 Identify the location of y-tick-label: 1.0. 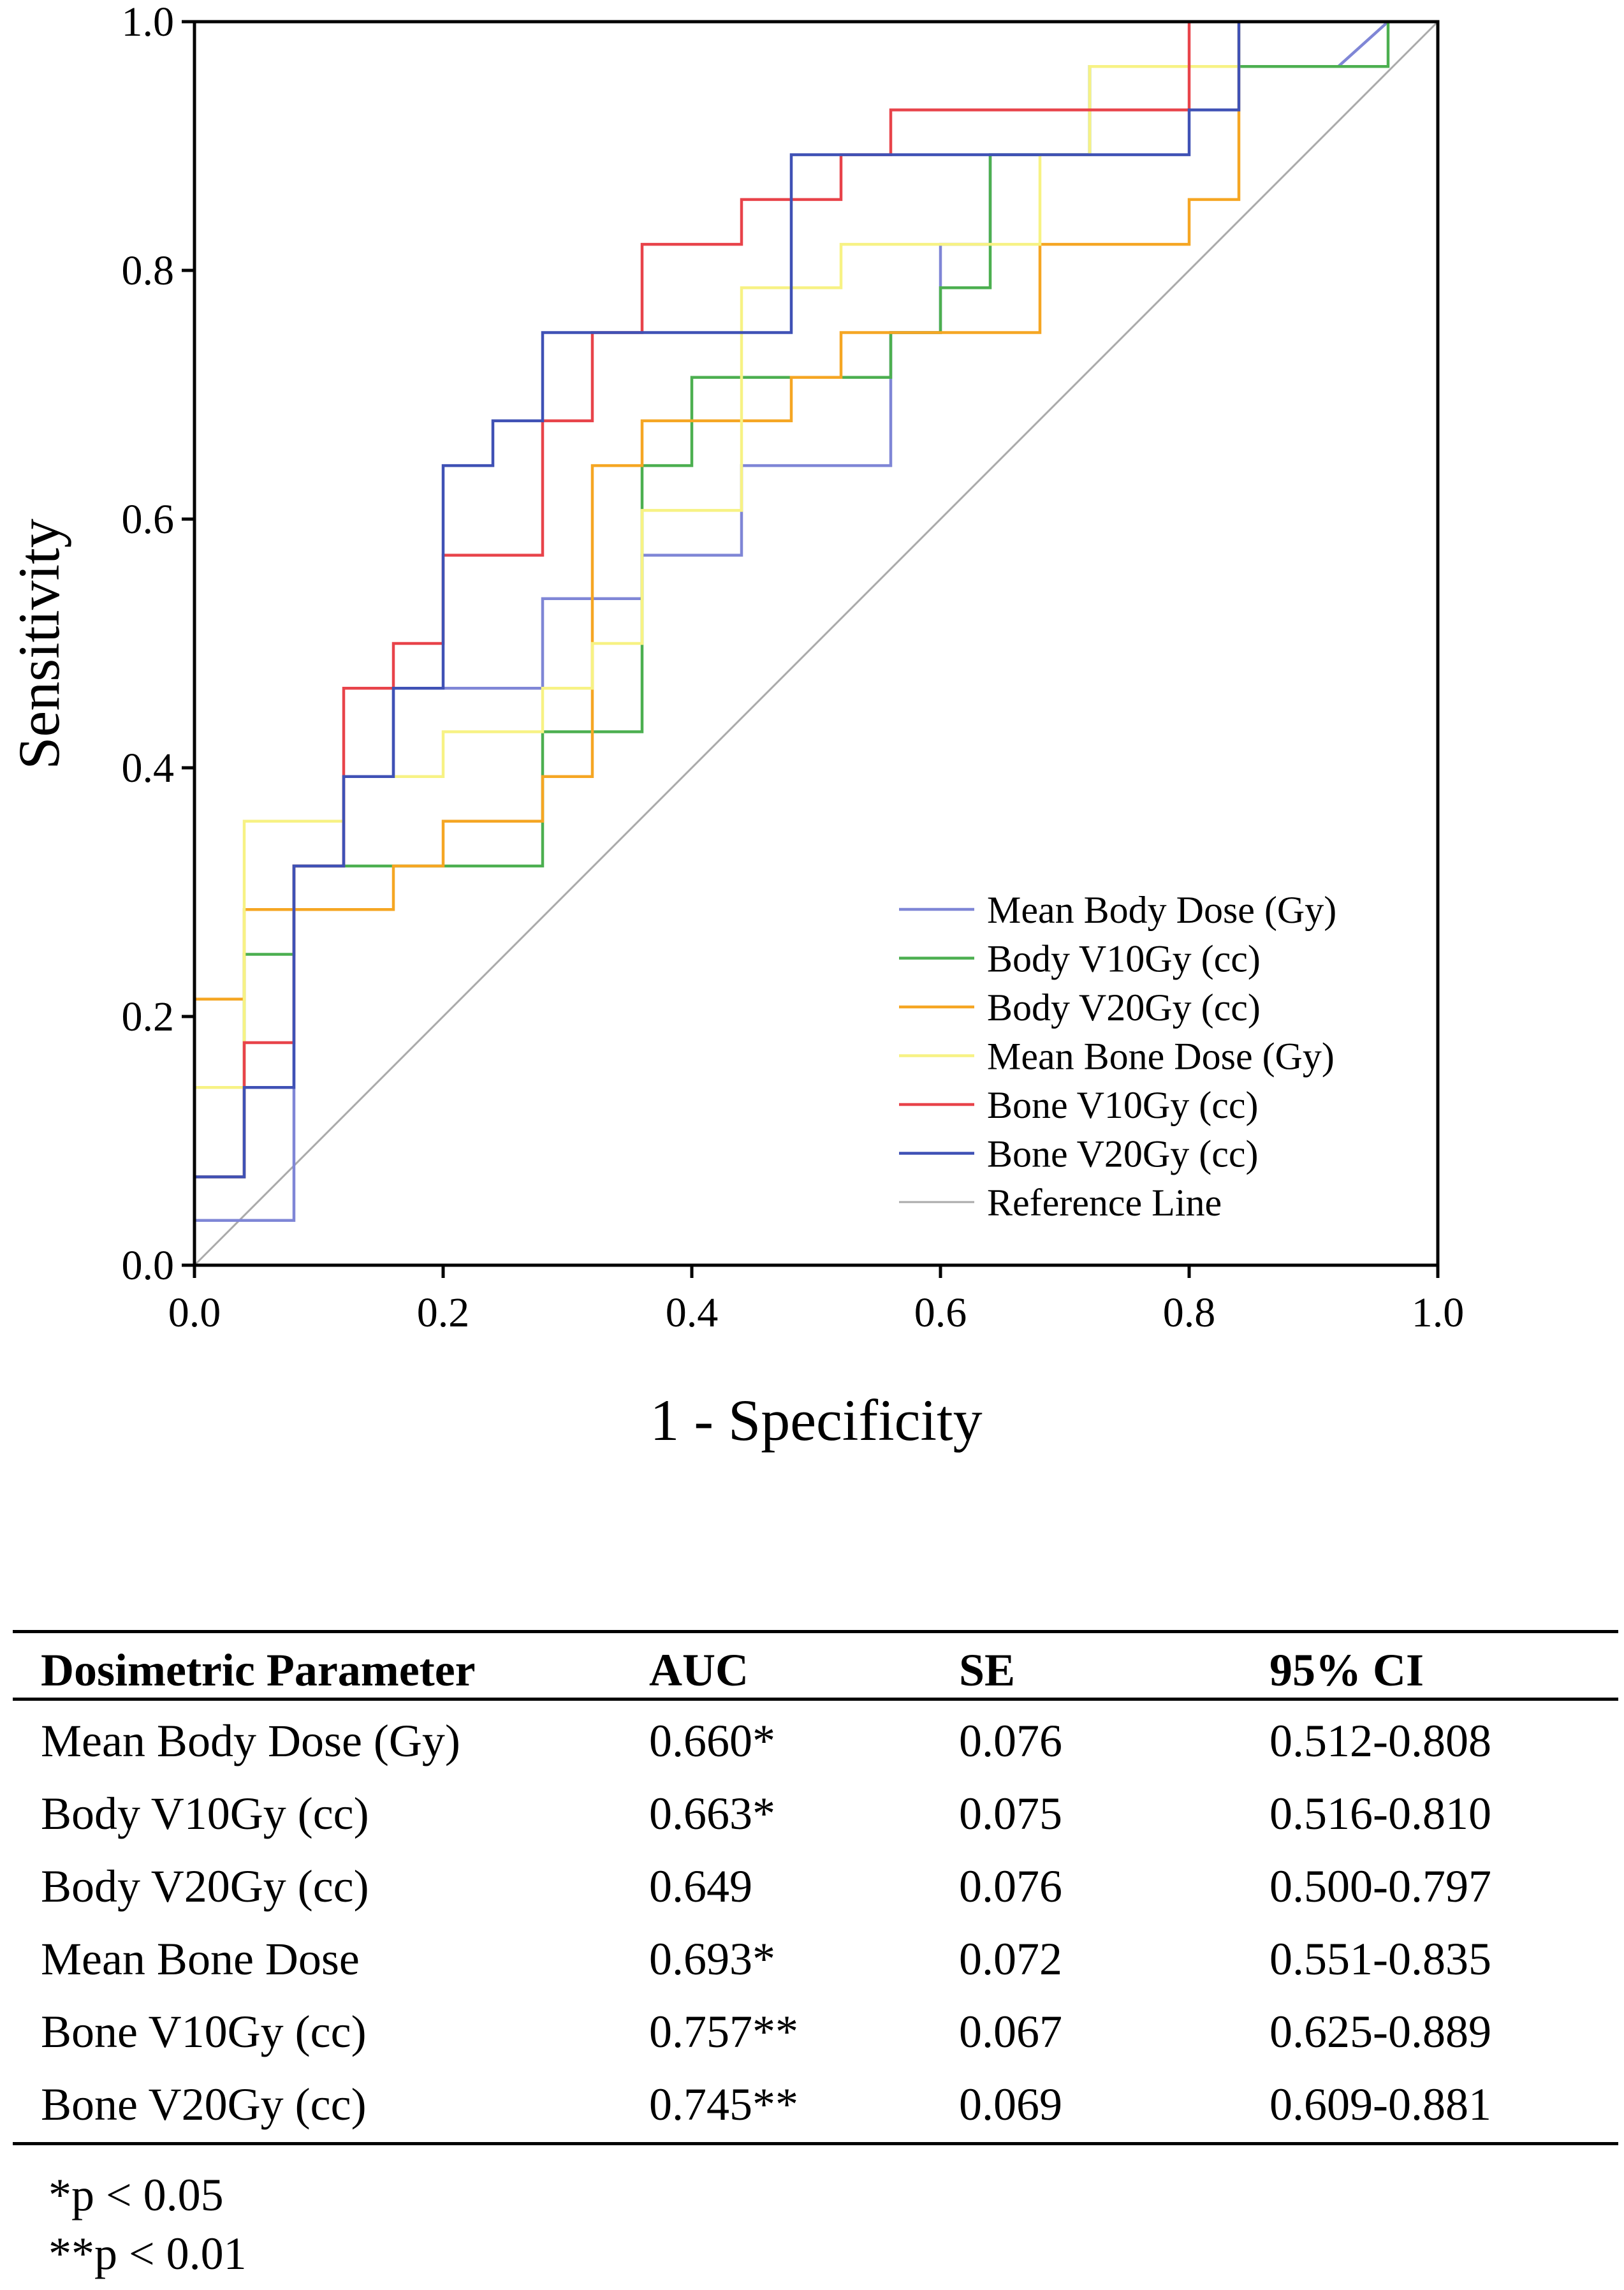
(148, 22).